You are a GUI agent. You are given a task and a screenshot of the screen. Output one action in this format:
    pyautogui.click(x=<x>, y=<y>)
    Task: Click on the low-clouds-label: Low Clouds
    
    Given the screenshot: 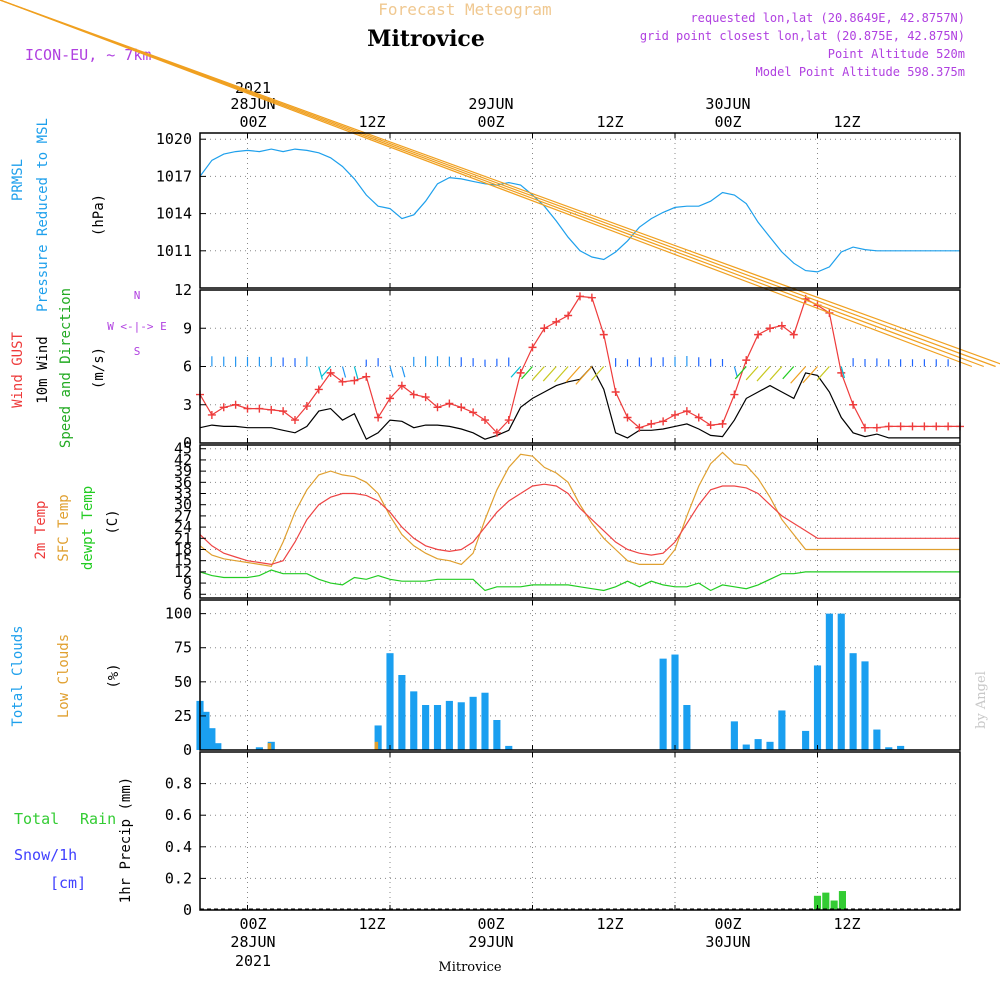 What is the action you would take?
    pyautogui.click(x=64, y=676)
    